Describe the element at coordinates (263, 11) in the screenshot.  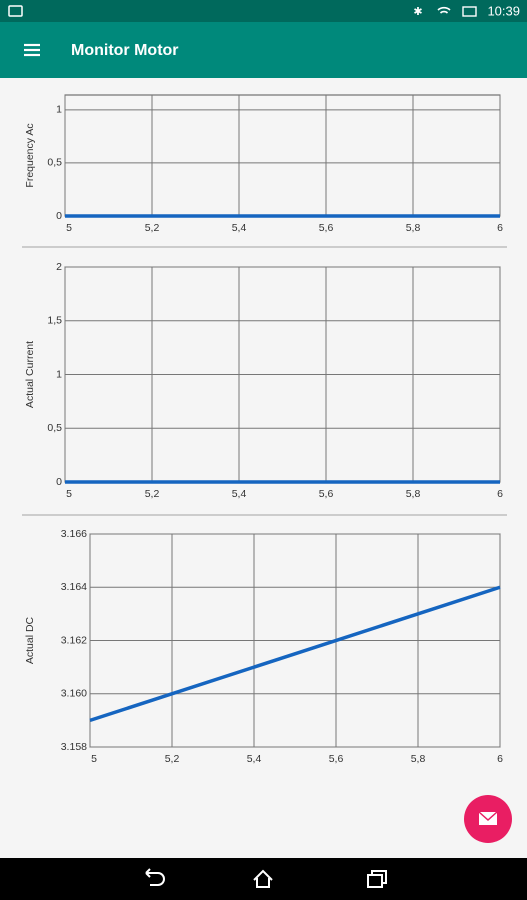
I see `status-bar` at that location.